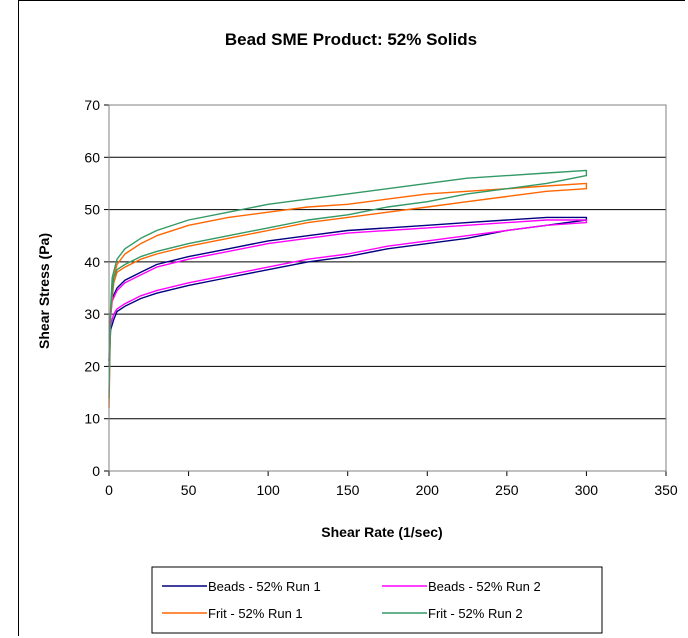 The width and height of the screenshot is (688, 638). I want to click on legend-box, so click(377, 600).